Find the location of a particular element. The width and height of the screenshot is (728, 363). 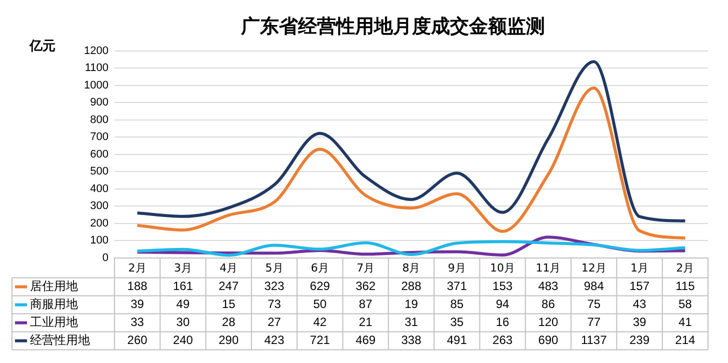

data-label: 21 is located at coordinates (365, 322).